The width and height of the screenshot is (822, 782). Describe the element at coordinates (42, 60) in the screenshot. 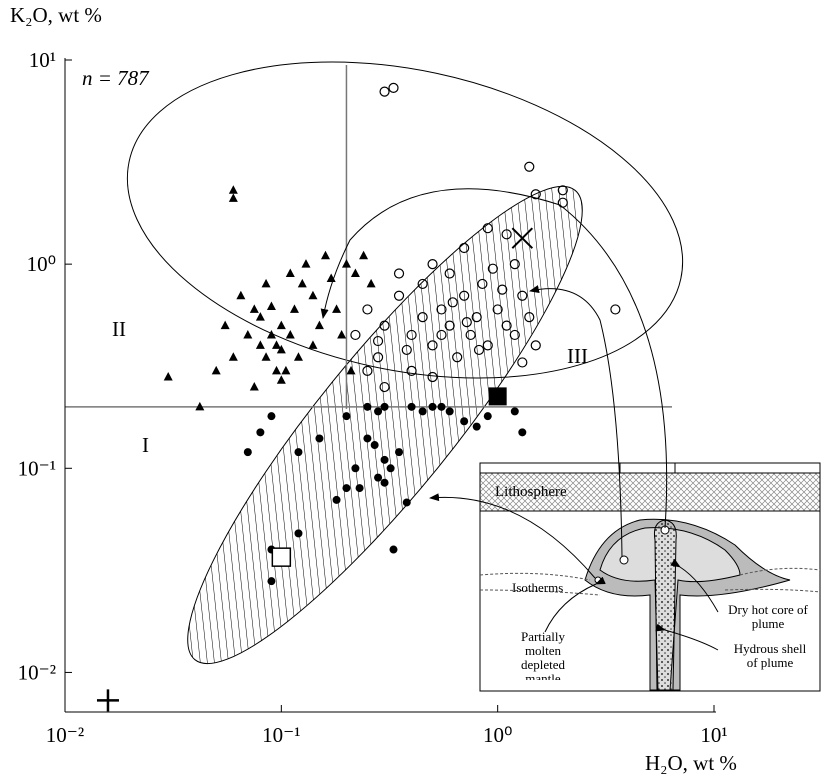

I see `y-tick-label: 10¹` at that location.